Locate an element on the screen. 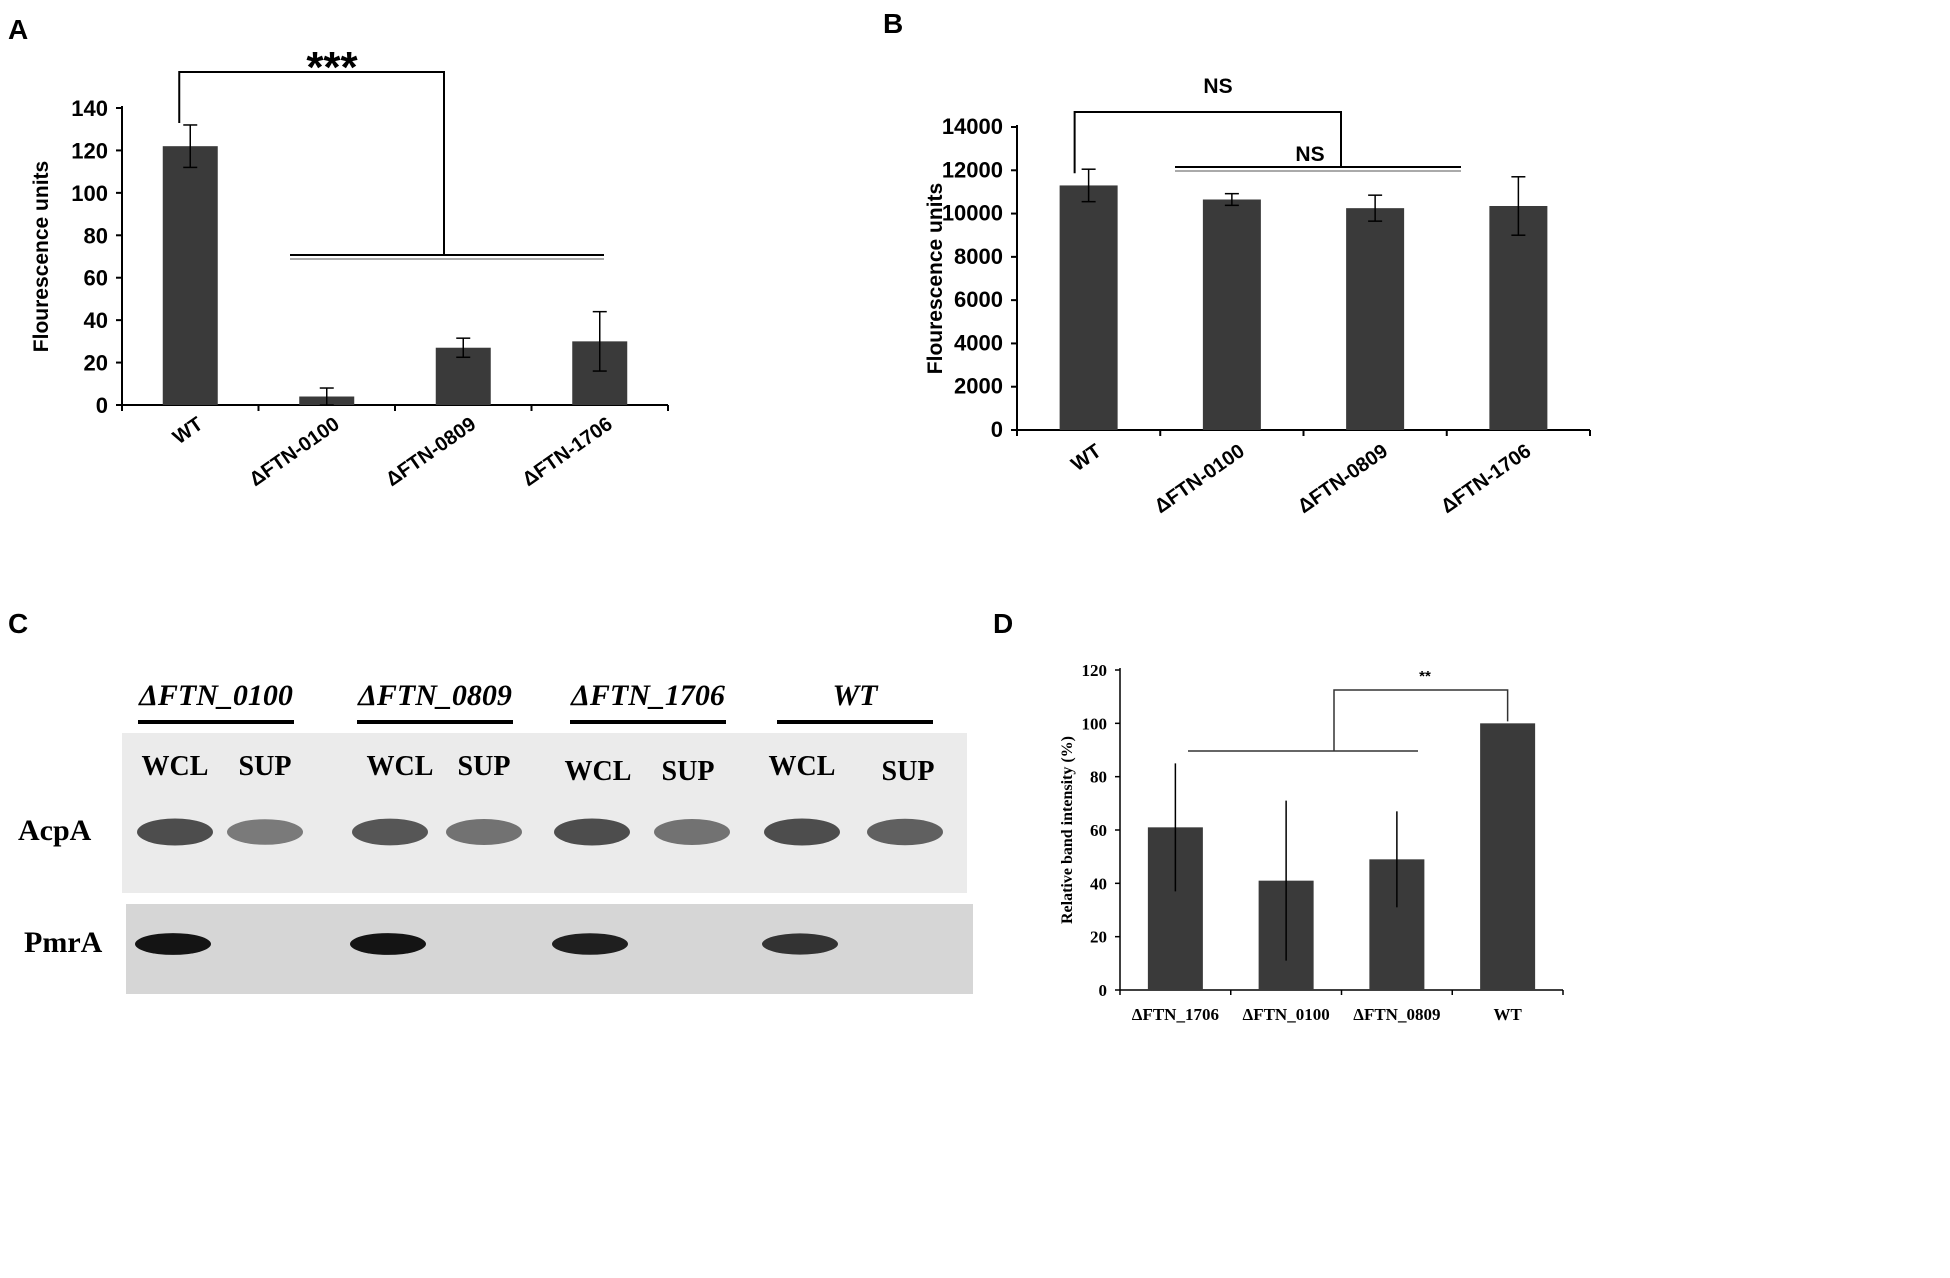 The width and height of the screenshot is (1950, 1278). protein-label-pmra: PmrA is located at coordinates (63, 942).